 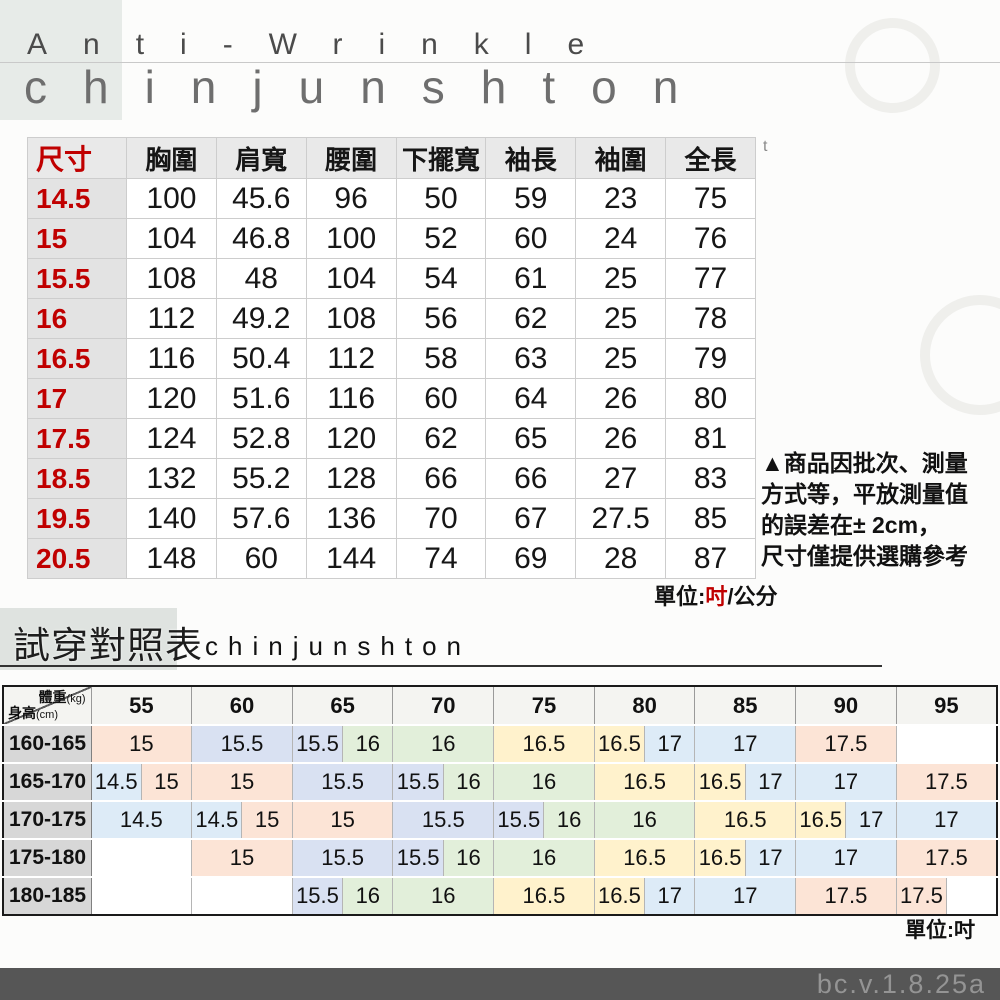 What do you see at coordinates (77, 398) in the screenshot?
I see `size-value-cell: 17` at bounding box center [77, 398].